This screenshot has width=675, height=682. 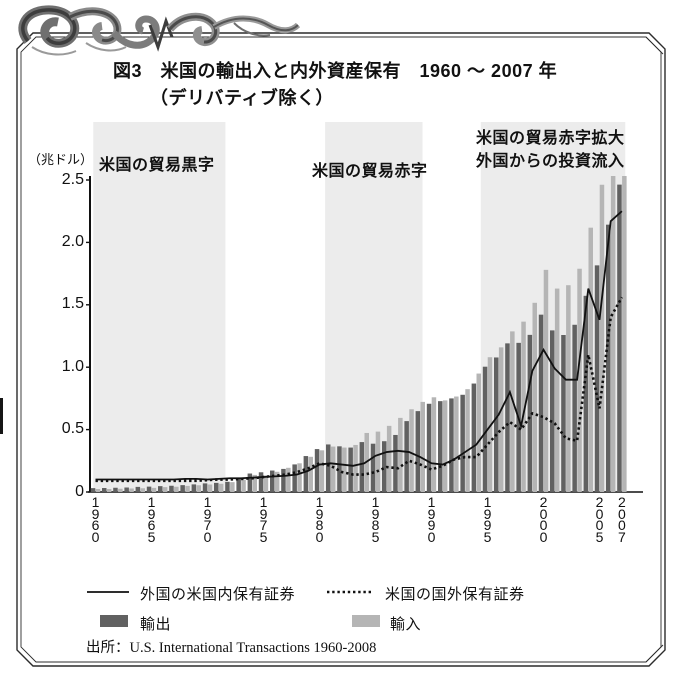 I want to click on y-axis-unit-label: （兆ドル）, so click(x=61, y=159).